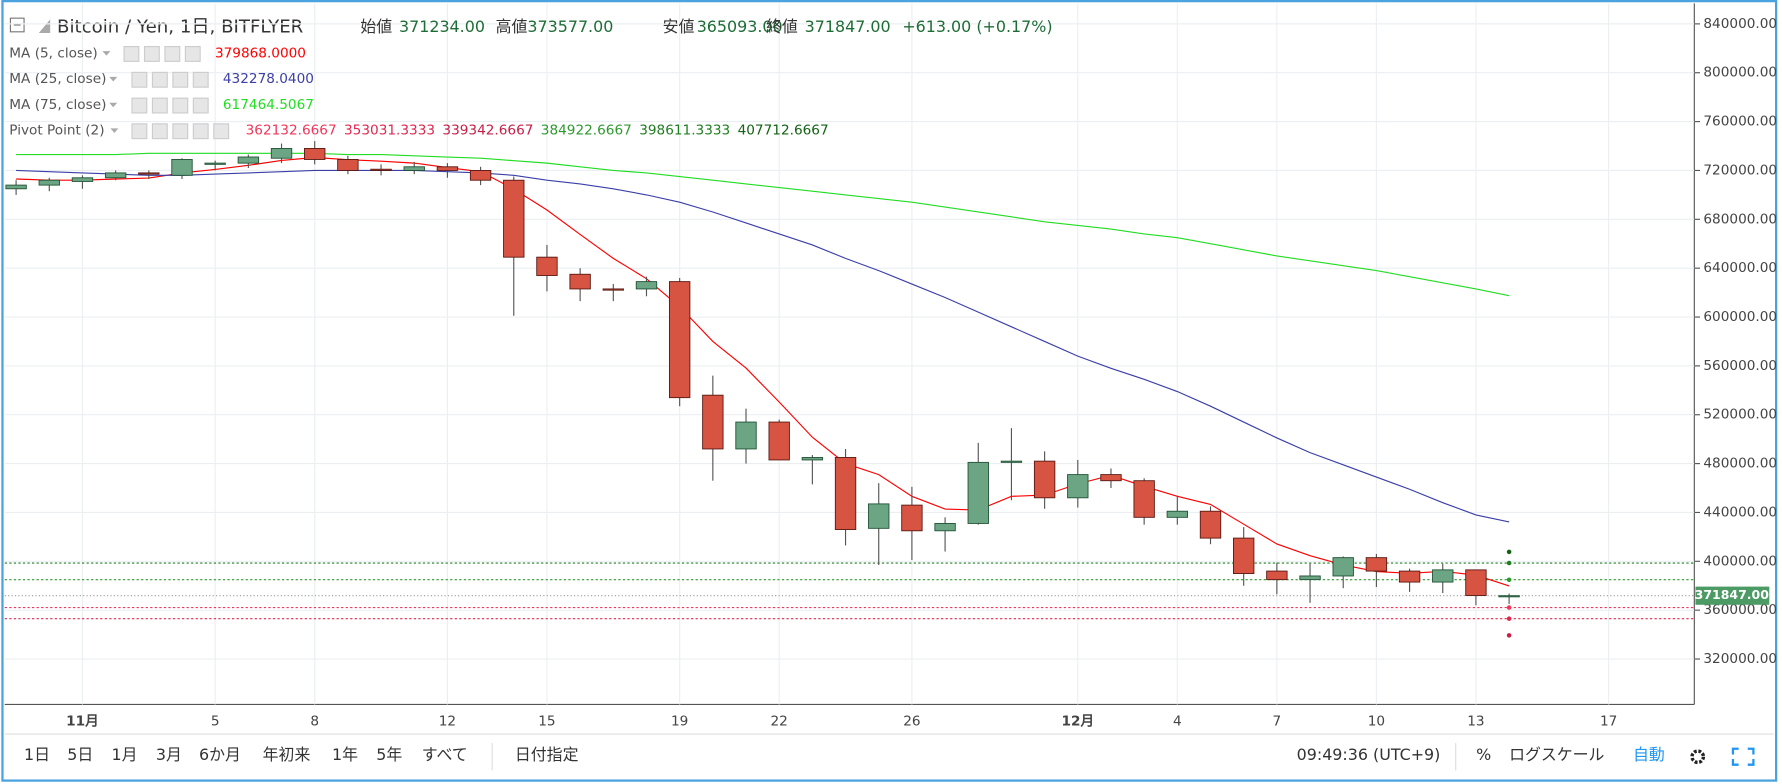  Describe the element at coordinates (56, 131) in the screenshot. I see `indicator-name: Pivot Point (2)` at that location.